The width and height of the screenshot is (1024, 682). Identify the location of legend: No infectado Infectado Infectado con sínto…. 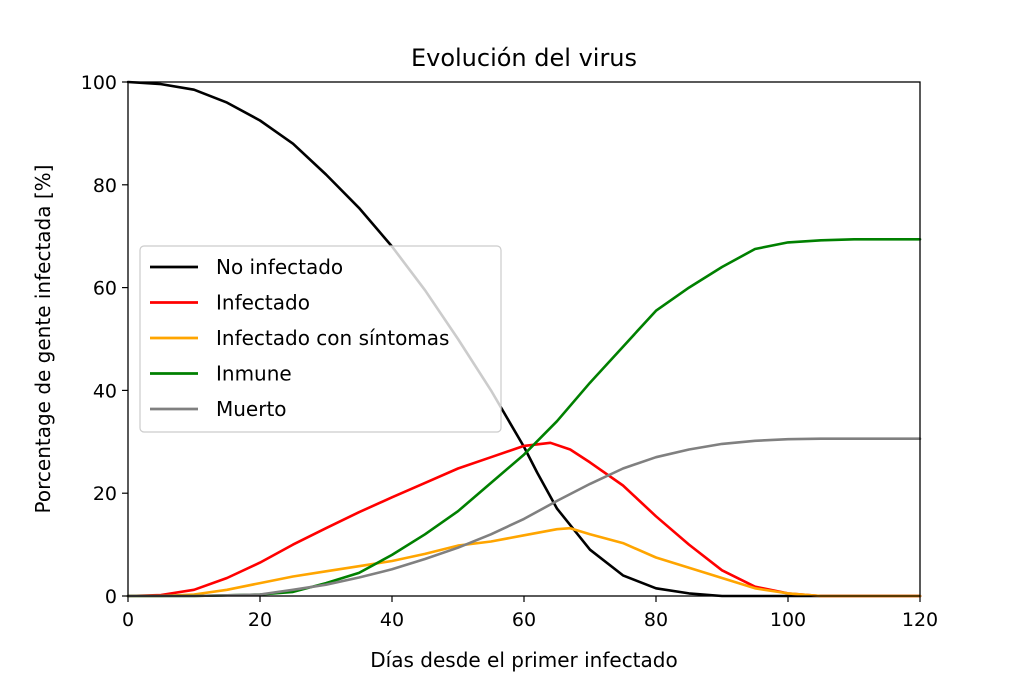
(320, 339).